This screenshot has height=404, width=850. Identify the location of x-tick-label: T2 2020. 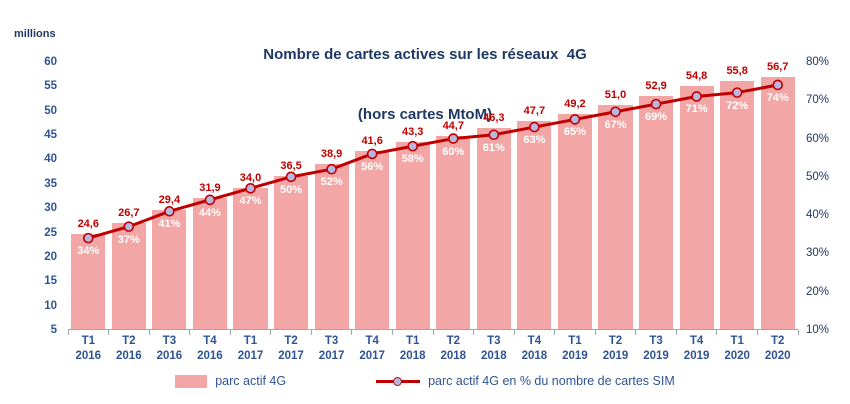
(777, 349).